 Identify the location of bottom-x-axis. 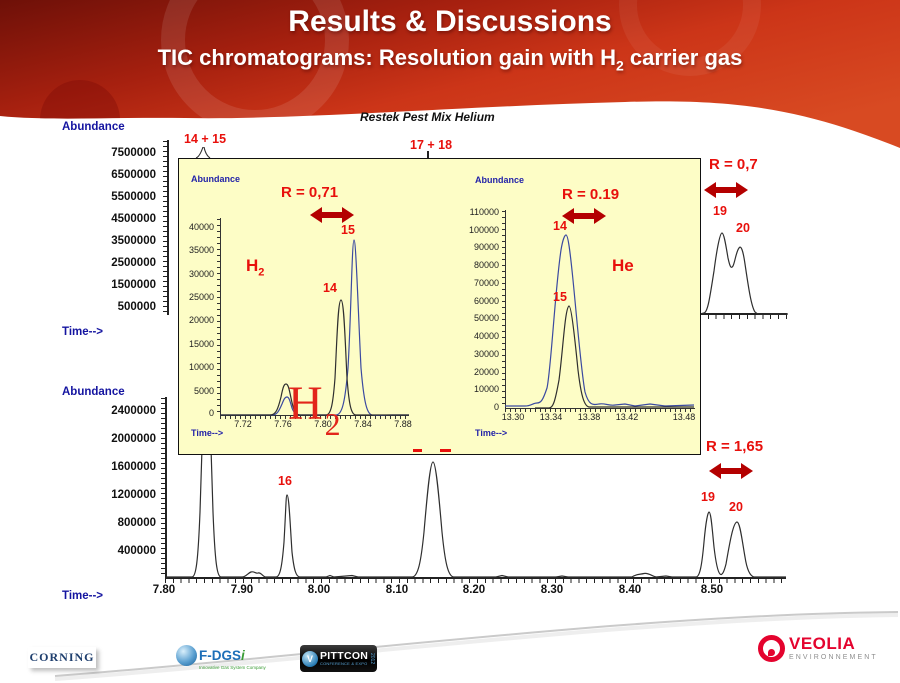
(475, 578).